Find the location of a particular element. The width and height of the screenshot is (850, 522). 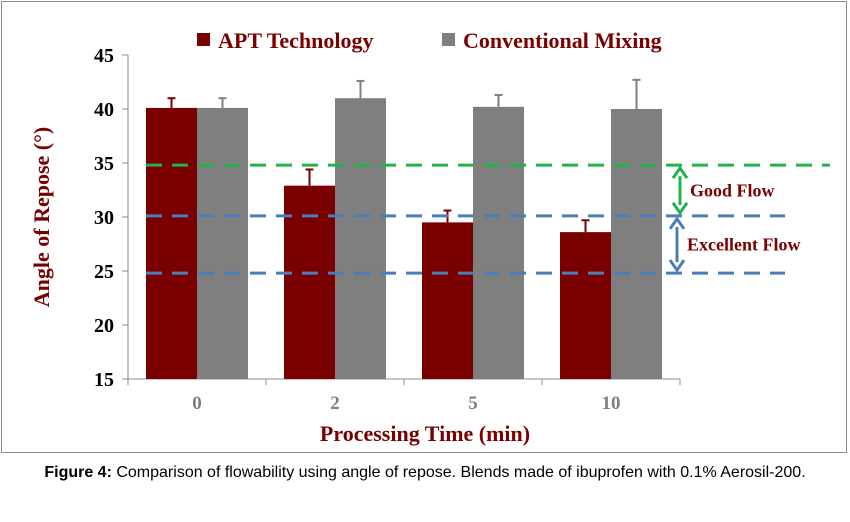

legend-label: Conventional Mixing is located at coordinates (562, 40).